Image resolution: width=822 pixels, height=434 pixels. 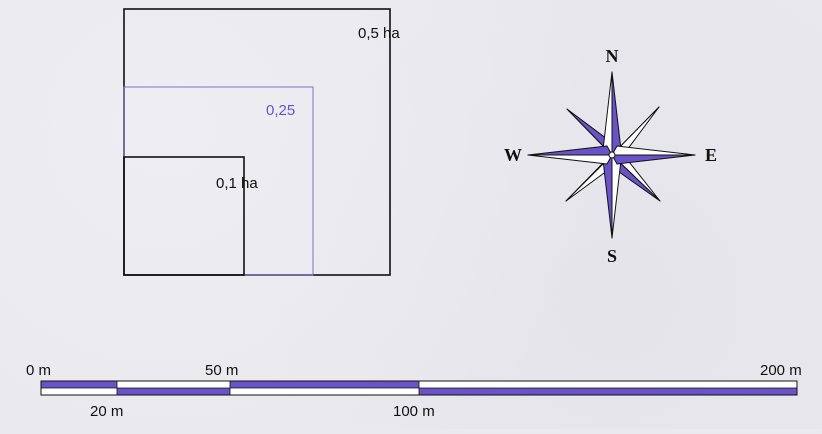 What do you see at coordinates (280, 110) in the screenshot?
I see `label-medium-square: 0,25` at bounding box center [280, 110].